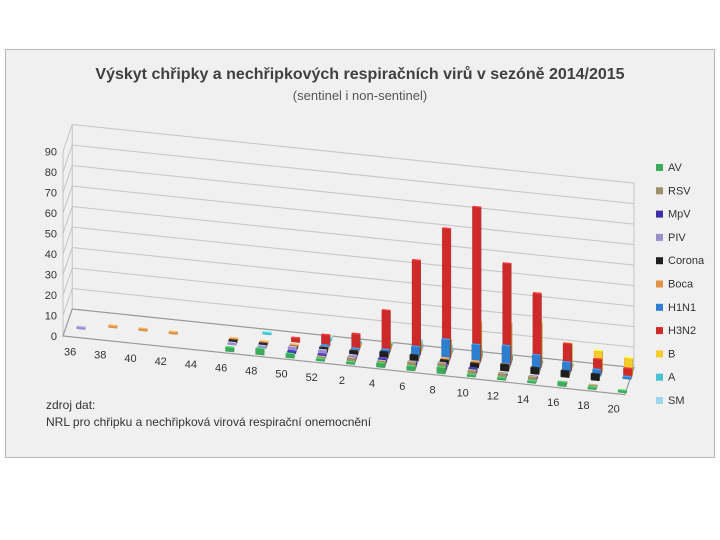 Image resolution: width=720 pixels, height=540 pixels. Describe the element at coordinates (360, 95) in the screenshot. I see `chart-subtitle: (sentinel i non-sentinel)` at that location.